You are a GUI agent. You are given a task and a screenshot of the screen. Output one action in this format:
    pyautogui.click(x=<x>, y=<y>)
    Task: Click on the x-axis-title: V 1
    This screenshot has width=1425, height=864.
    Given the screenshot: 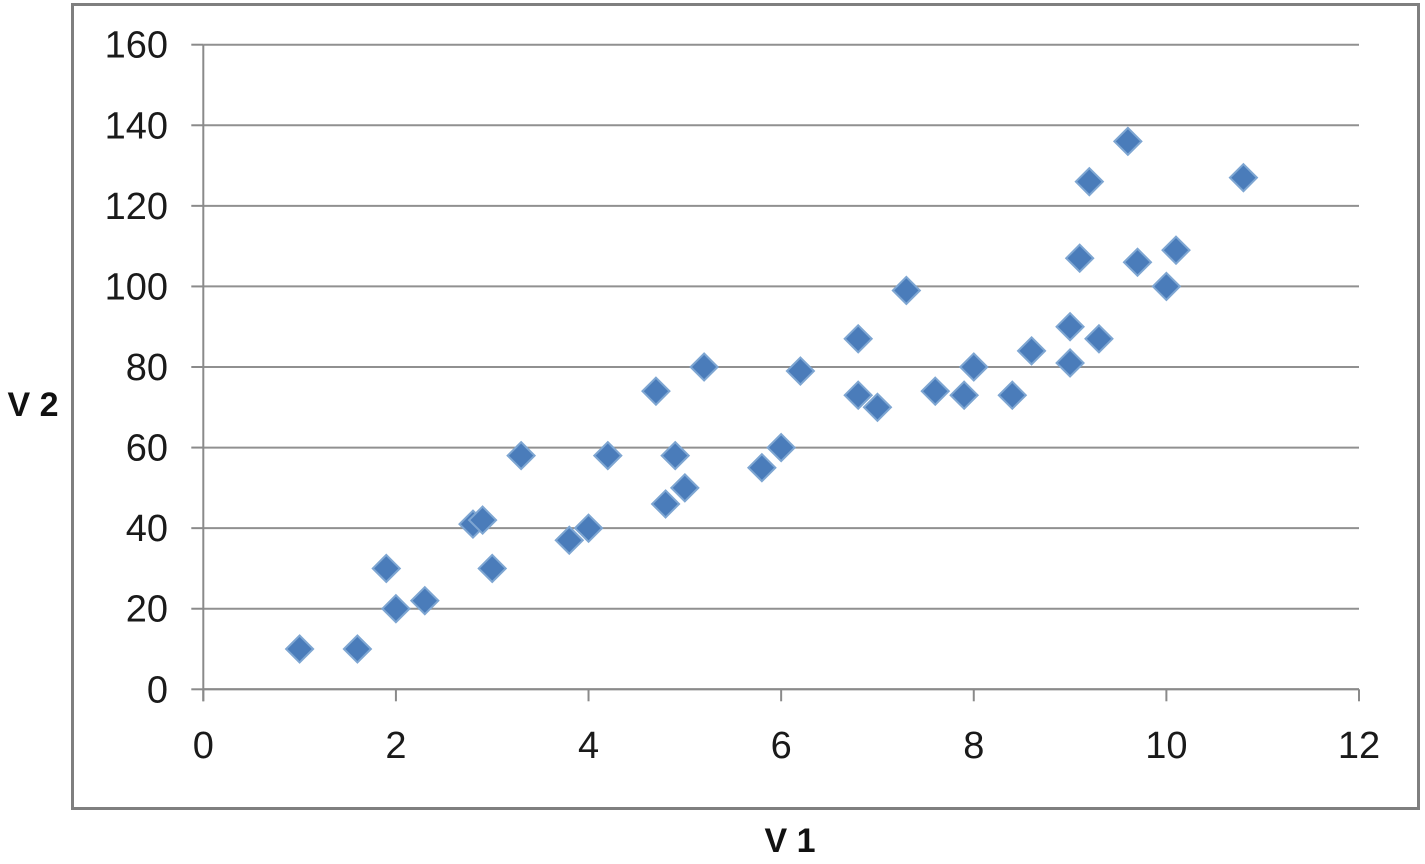 What is the action you would take?
    pyautogui.click(x=790, y=841)
    